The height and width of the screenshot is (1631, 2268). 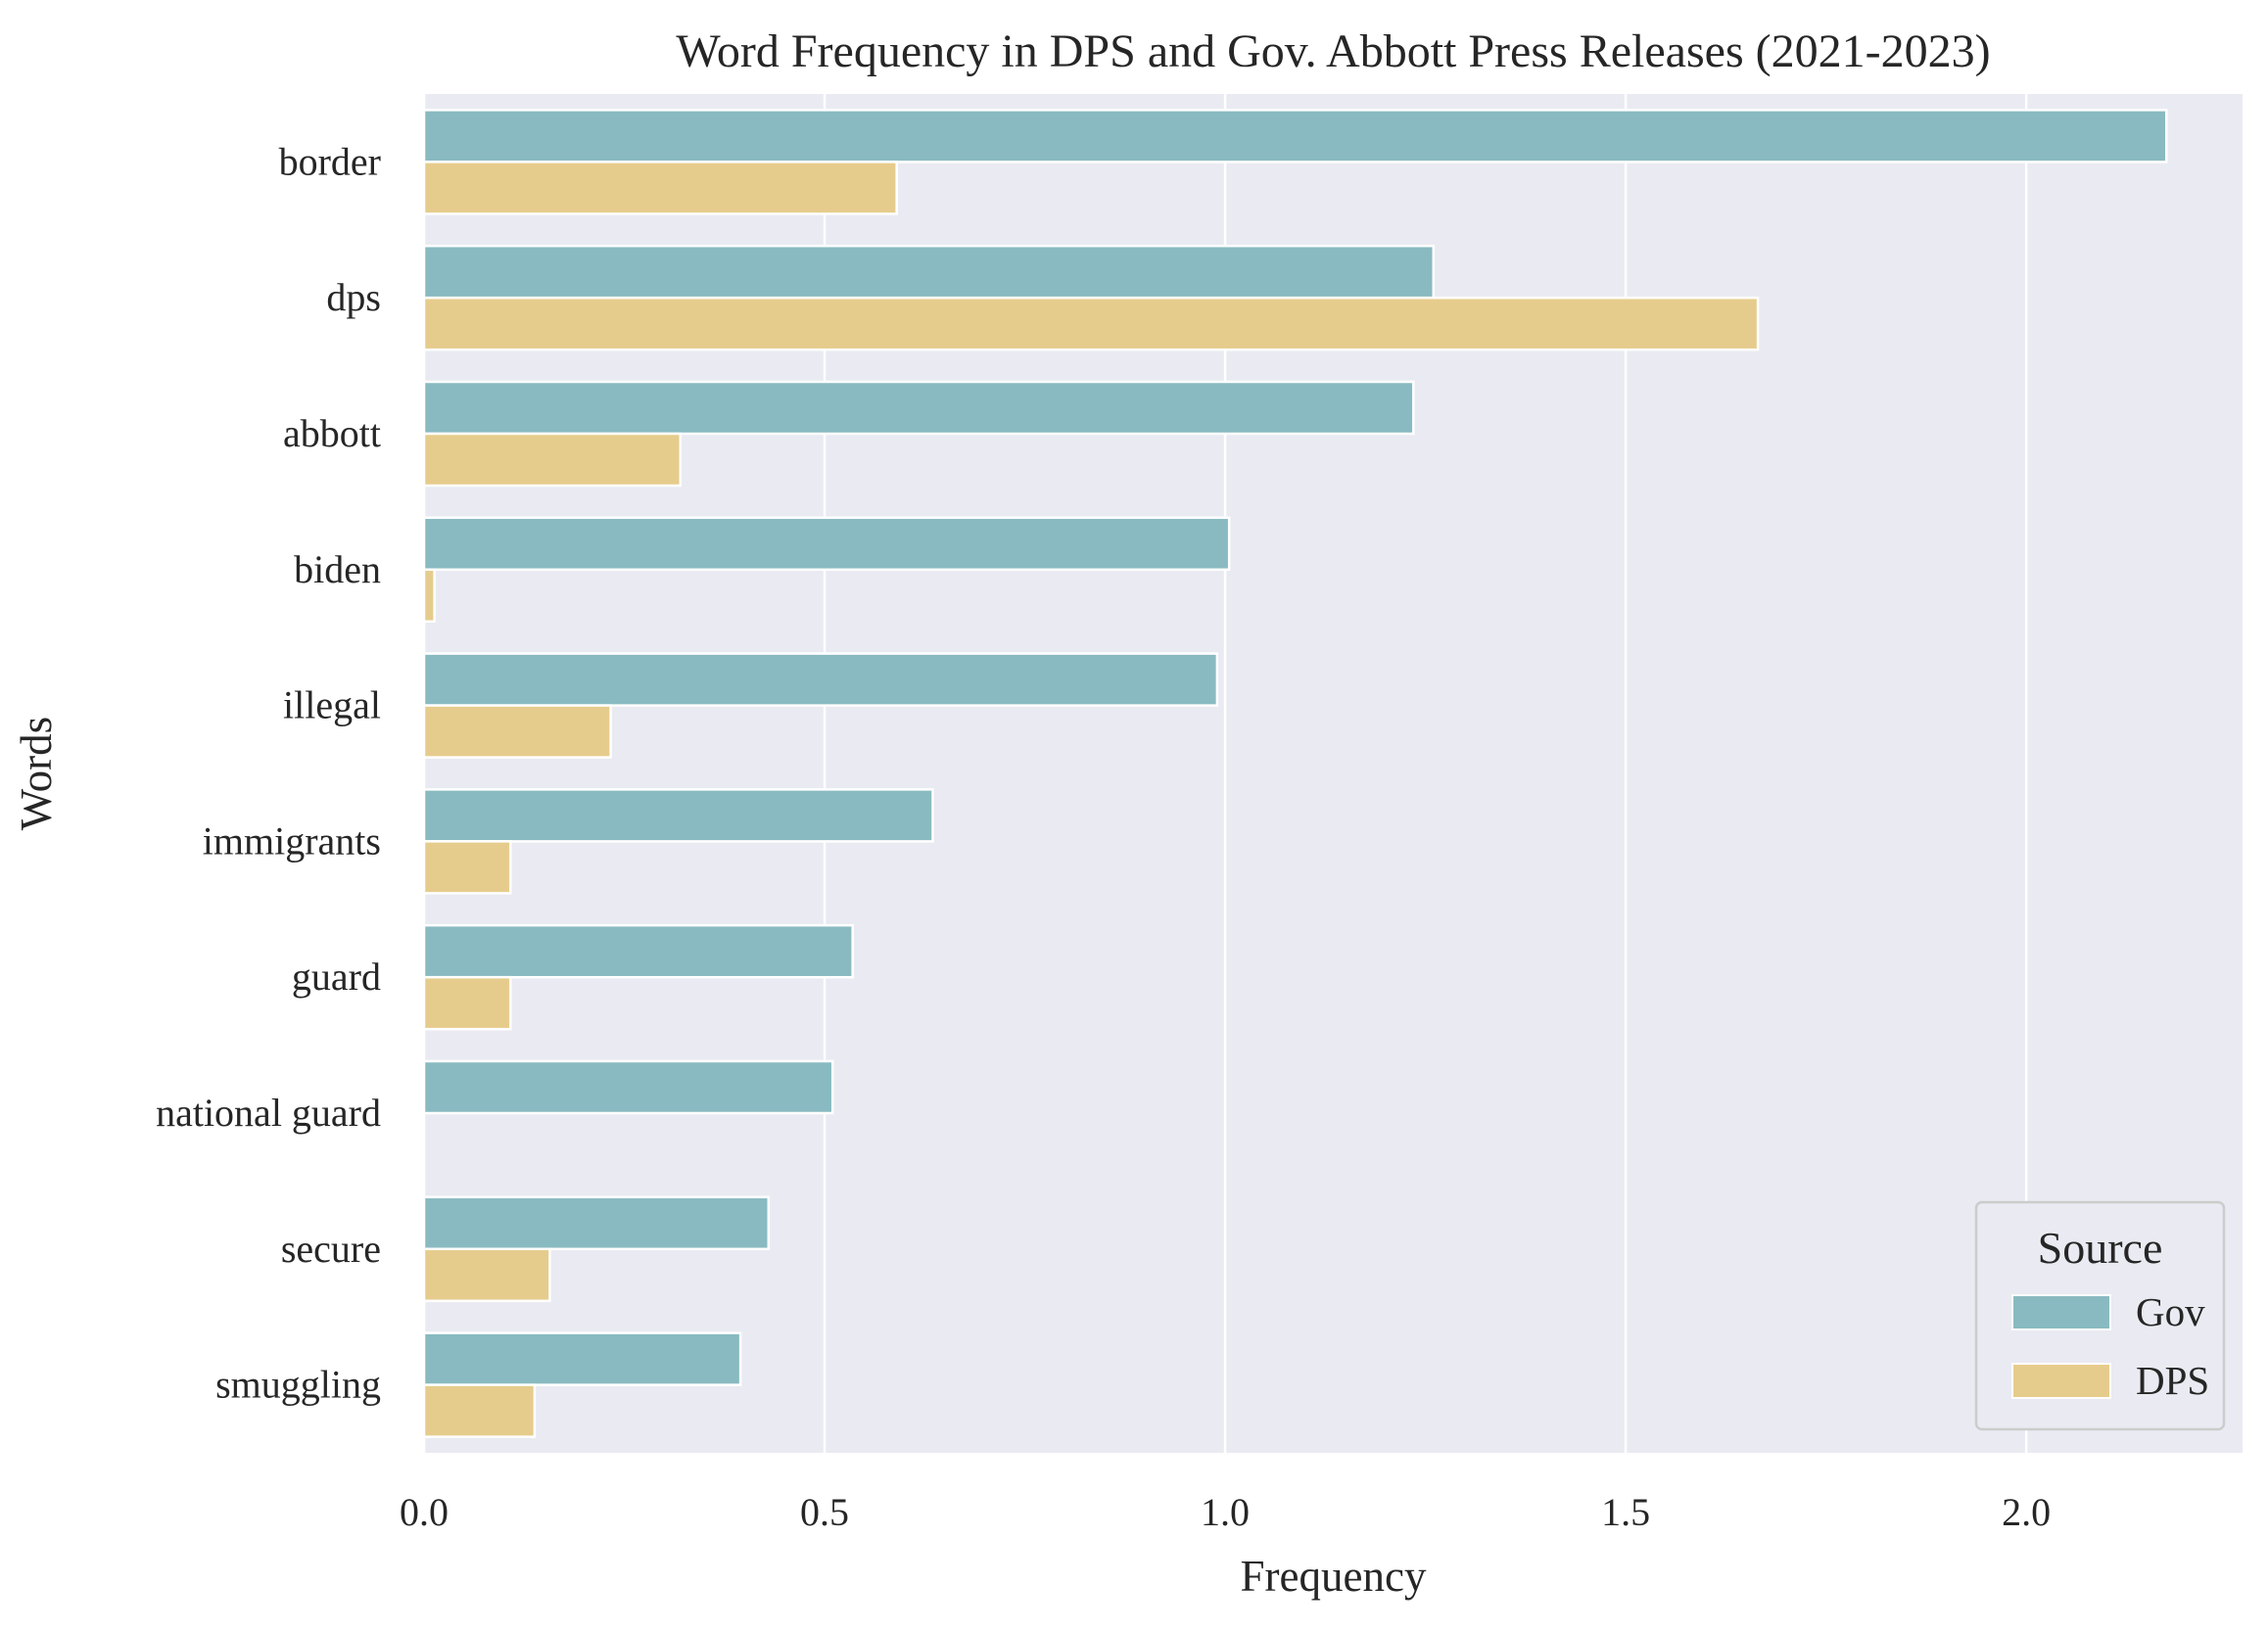 I want to click on bar-dps-secure, so click(x=486, y=1275).